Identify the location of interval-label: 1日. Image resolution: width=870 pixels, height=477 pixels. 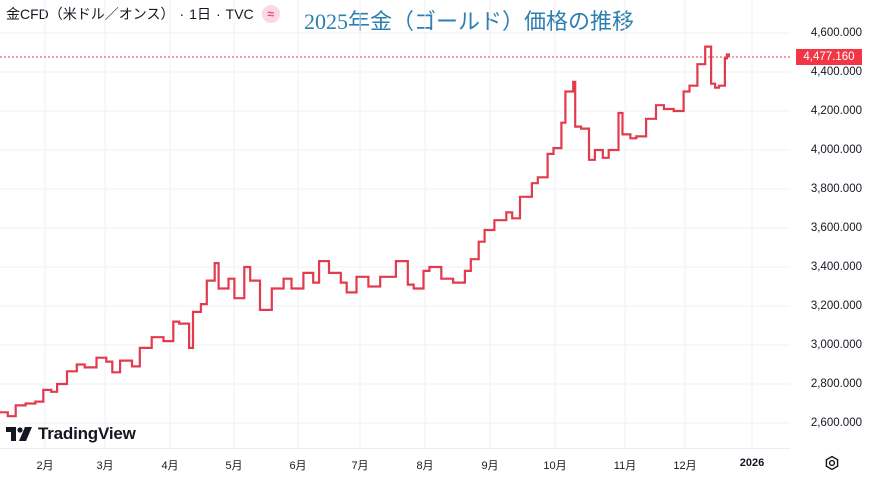
(200, 14).